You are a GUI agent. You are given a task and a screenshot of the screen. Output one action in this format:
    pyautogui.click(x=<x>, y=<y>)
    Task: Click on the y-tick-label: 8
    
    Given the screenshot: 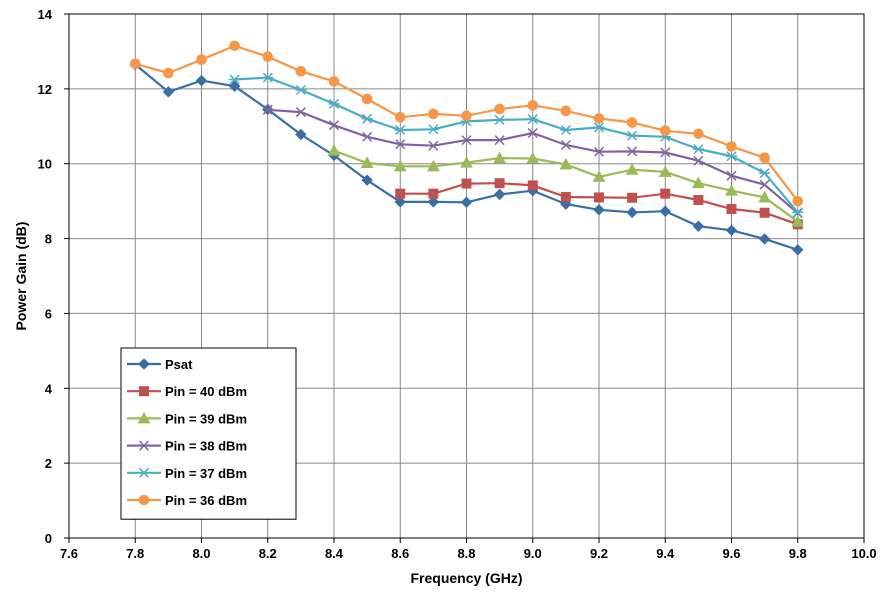 What is the action you would take?
    pyautogui.click(x=48, y=239)
    